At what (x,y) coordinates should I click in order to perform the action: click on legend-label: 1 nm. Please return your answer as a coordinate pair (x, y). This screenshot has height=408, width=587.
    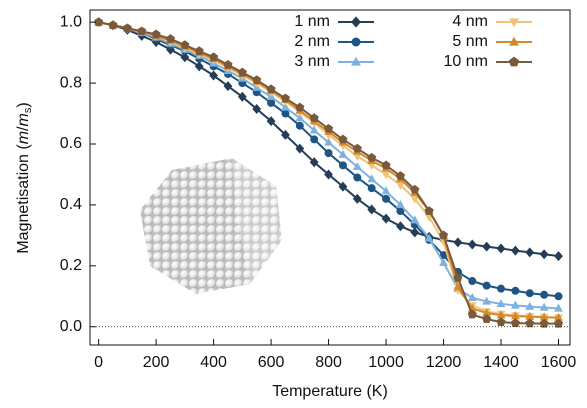
    Looking at the image, I should click on (312, 21).